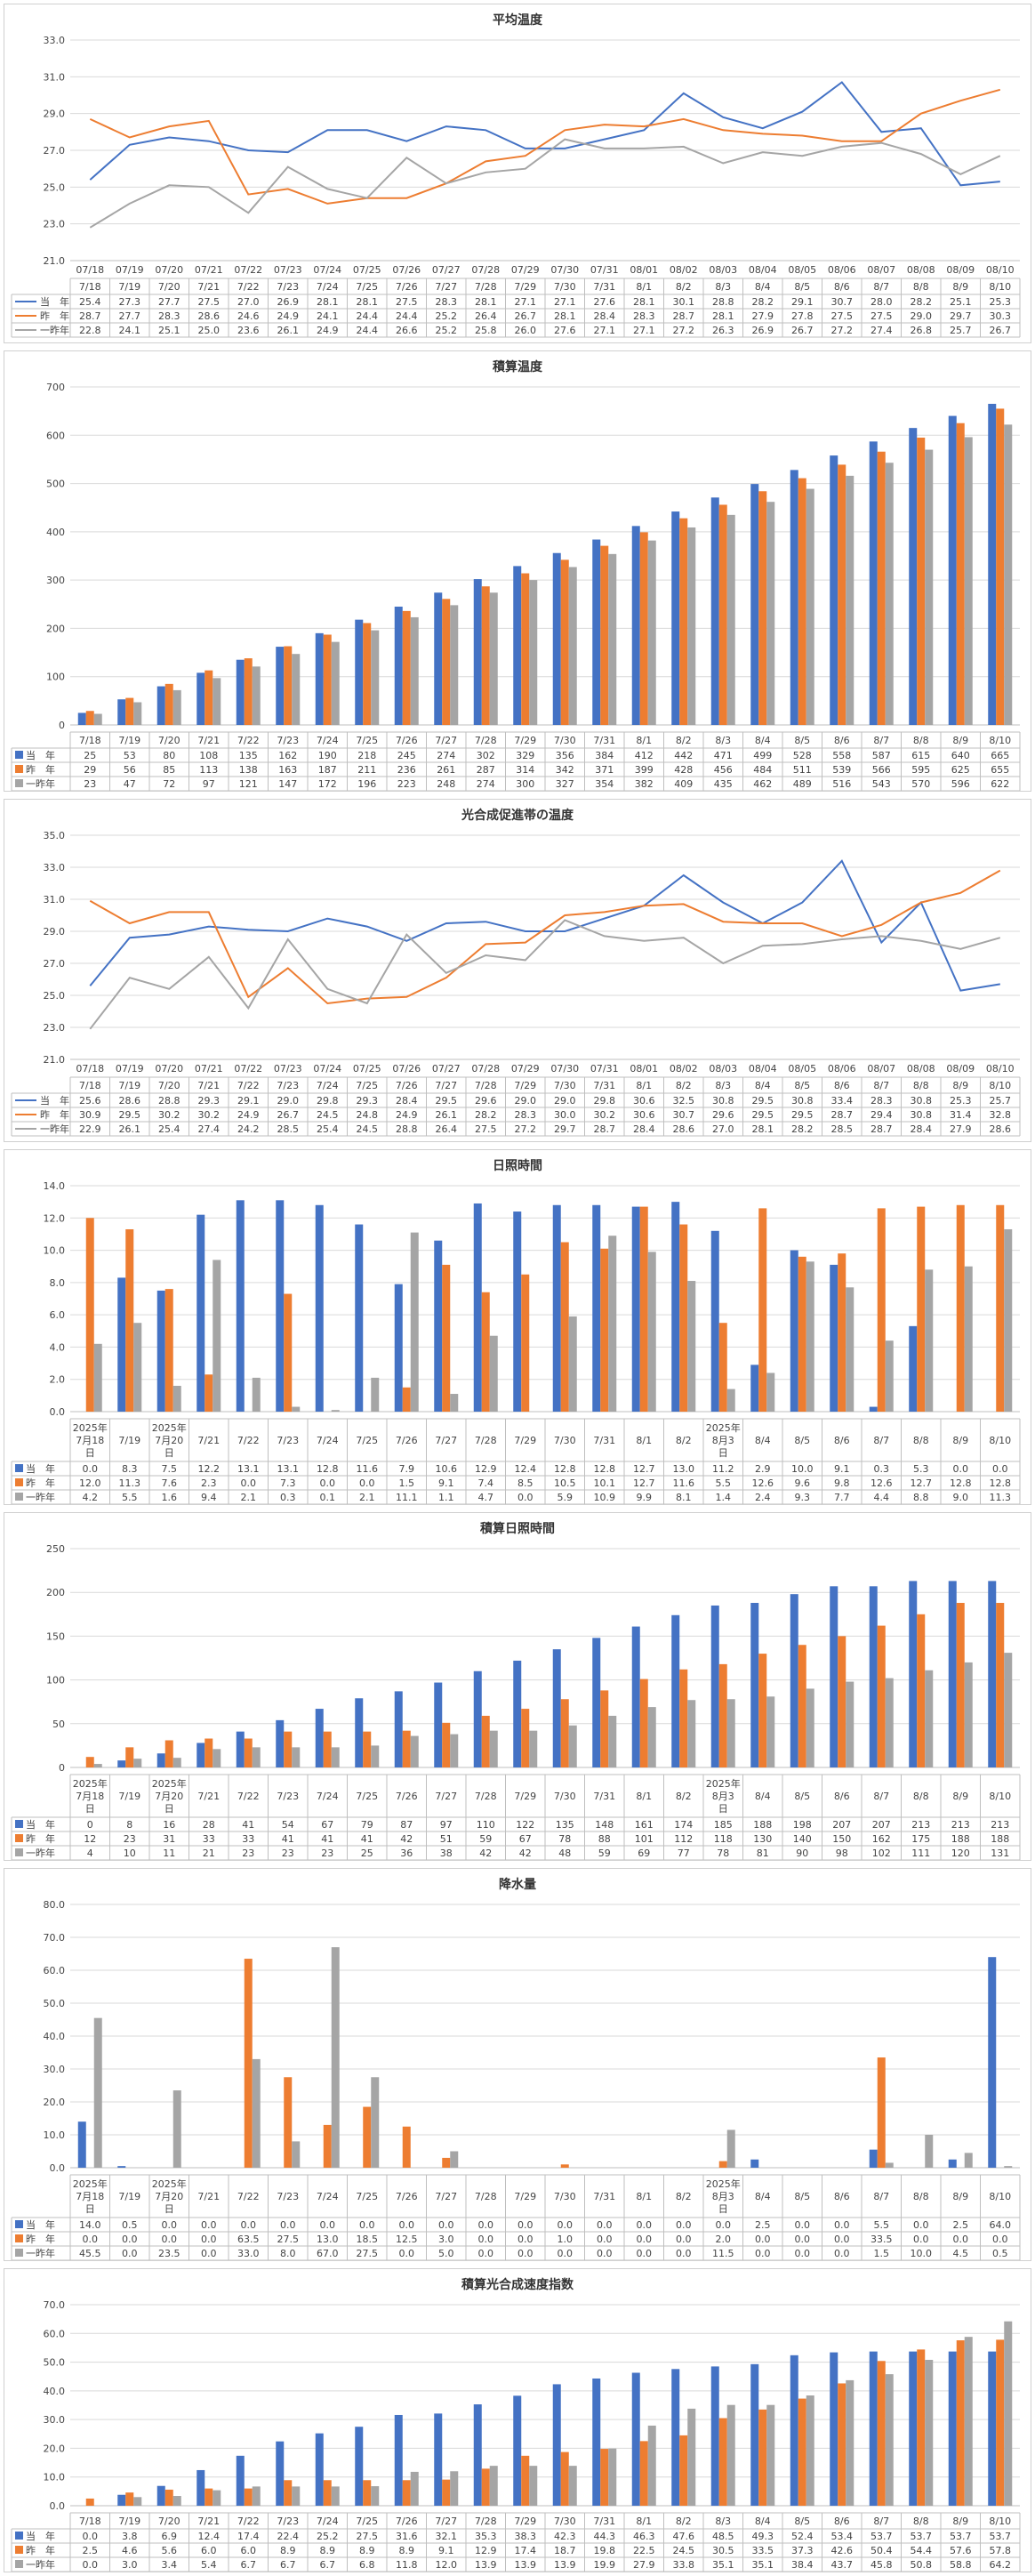  What do you see at coordinates (55, 580) in the screenshot?
I see `y-tick-label: 300` at bounding box center [55, 580].